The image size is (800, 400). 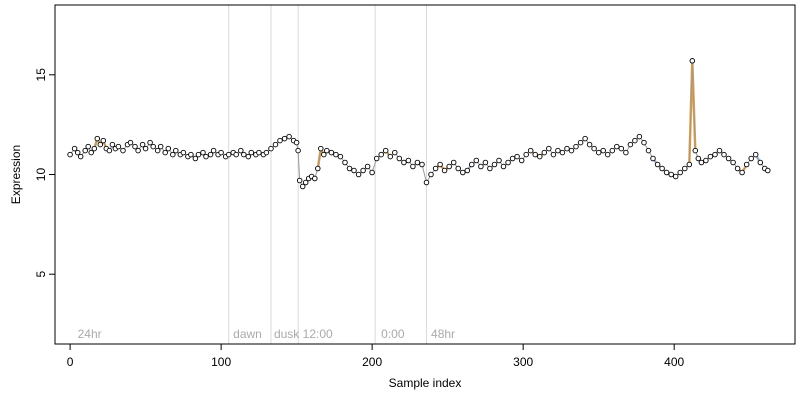 What do you see at coordinates (318, 334) in the screenshot?
I see `region-label: 12:00` at bounding box center [318, 334].